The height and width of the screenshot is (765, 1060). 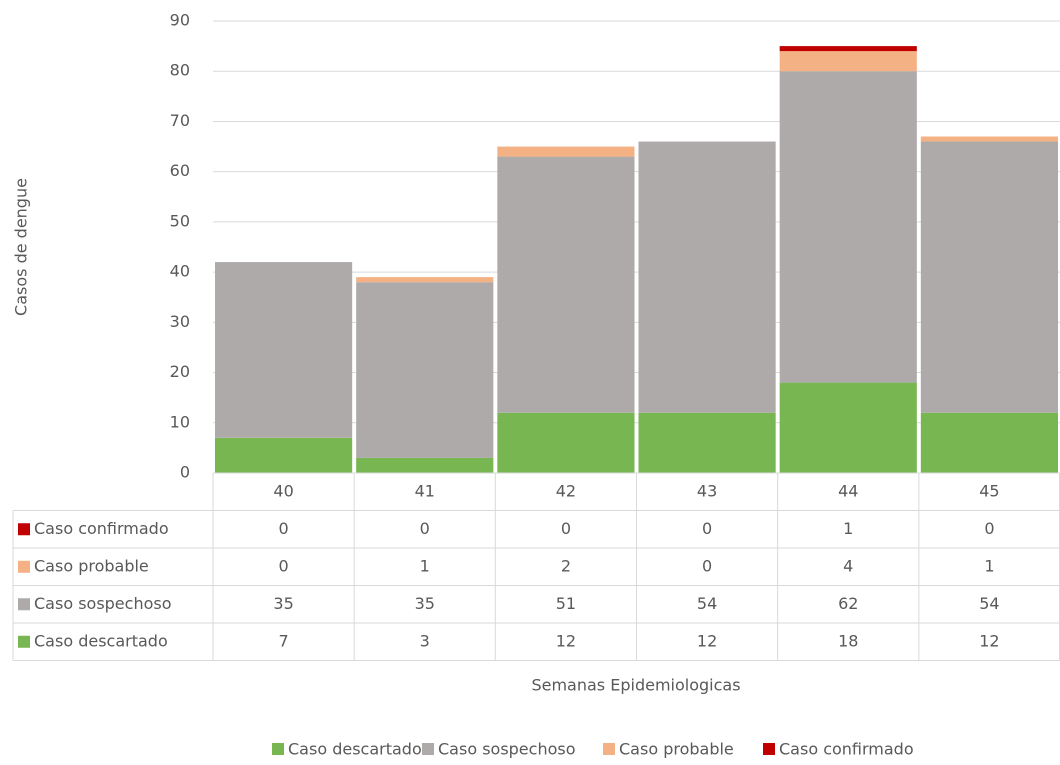 I want to click on x-tick-label: 43, so click(x=707, y=490).